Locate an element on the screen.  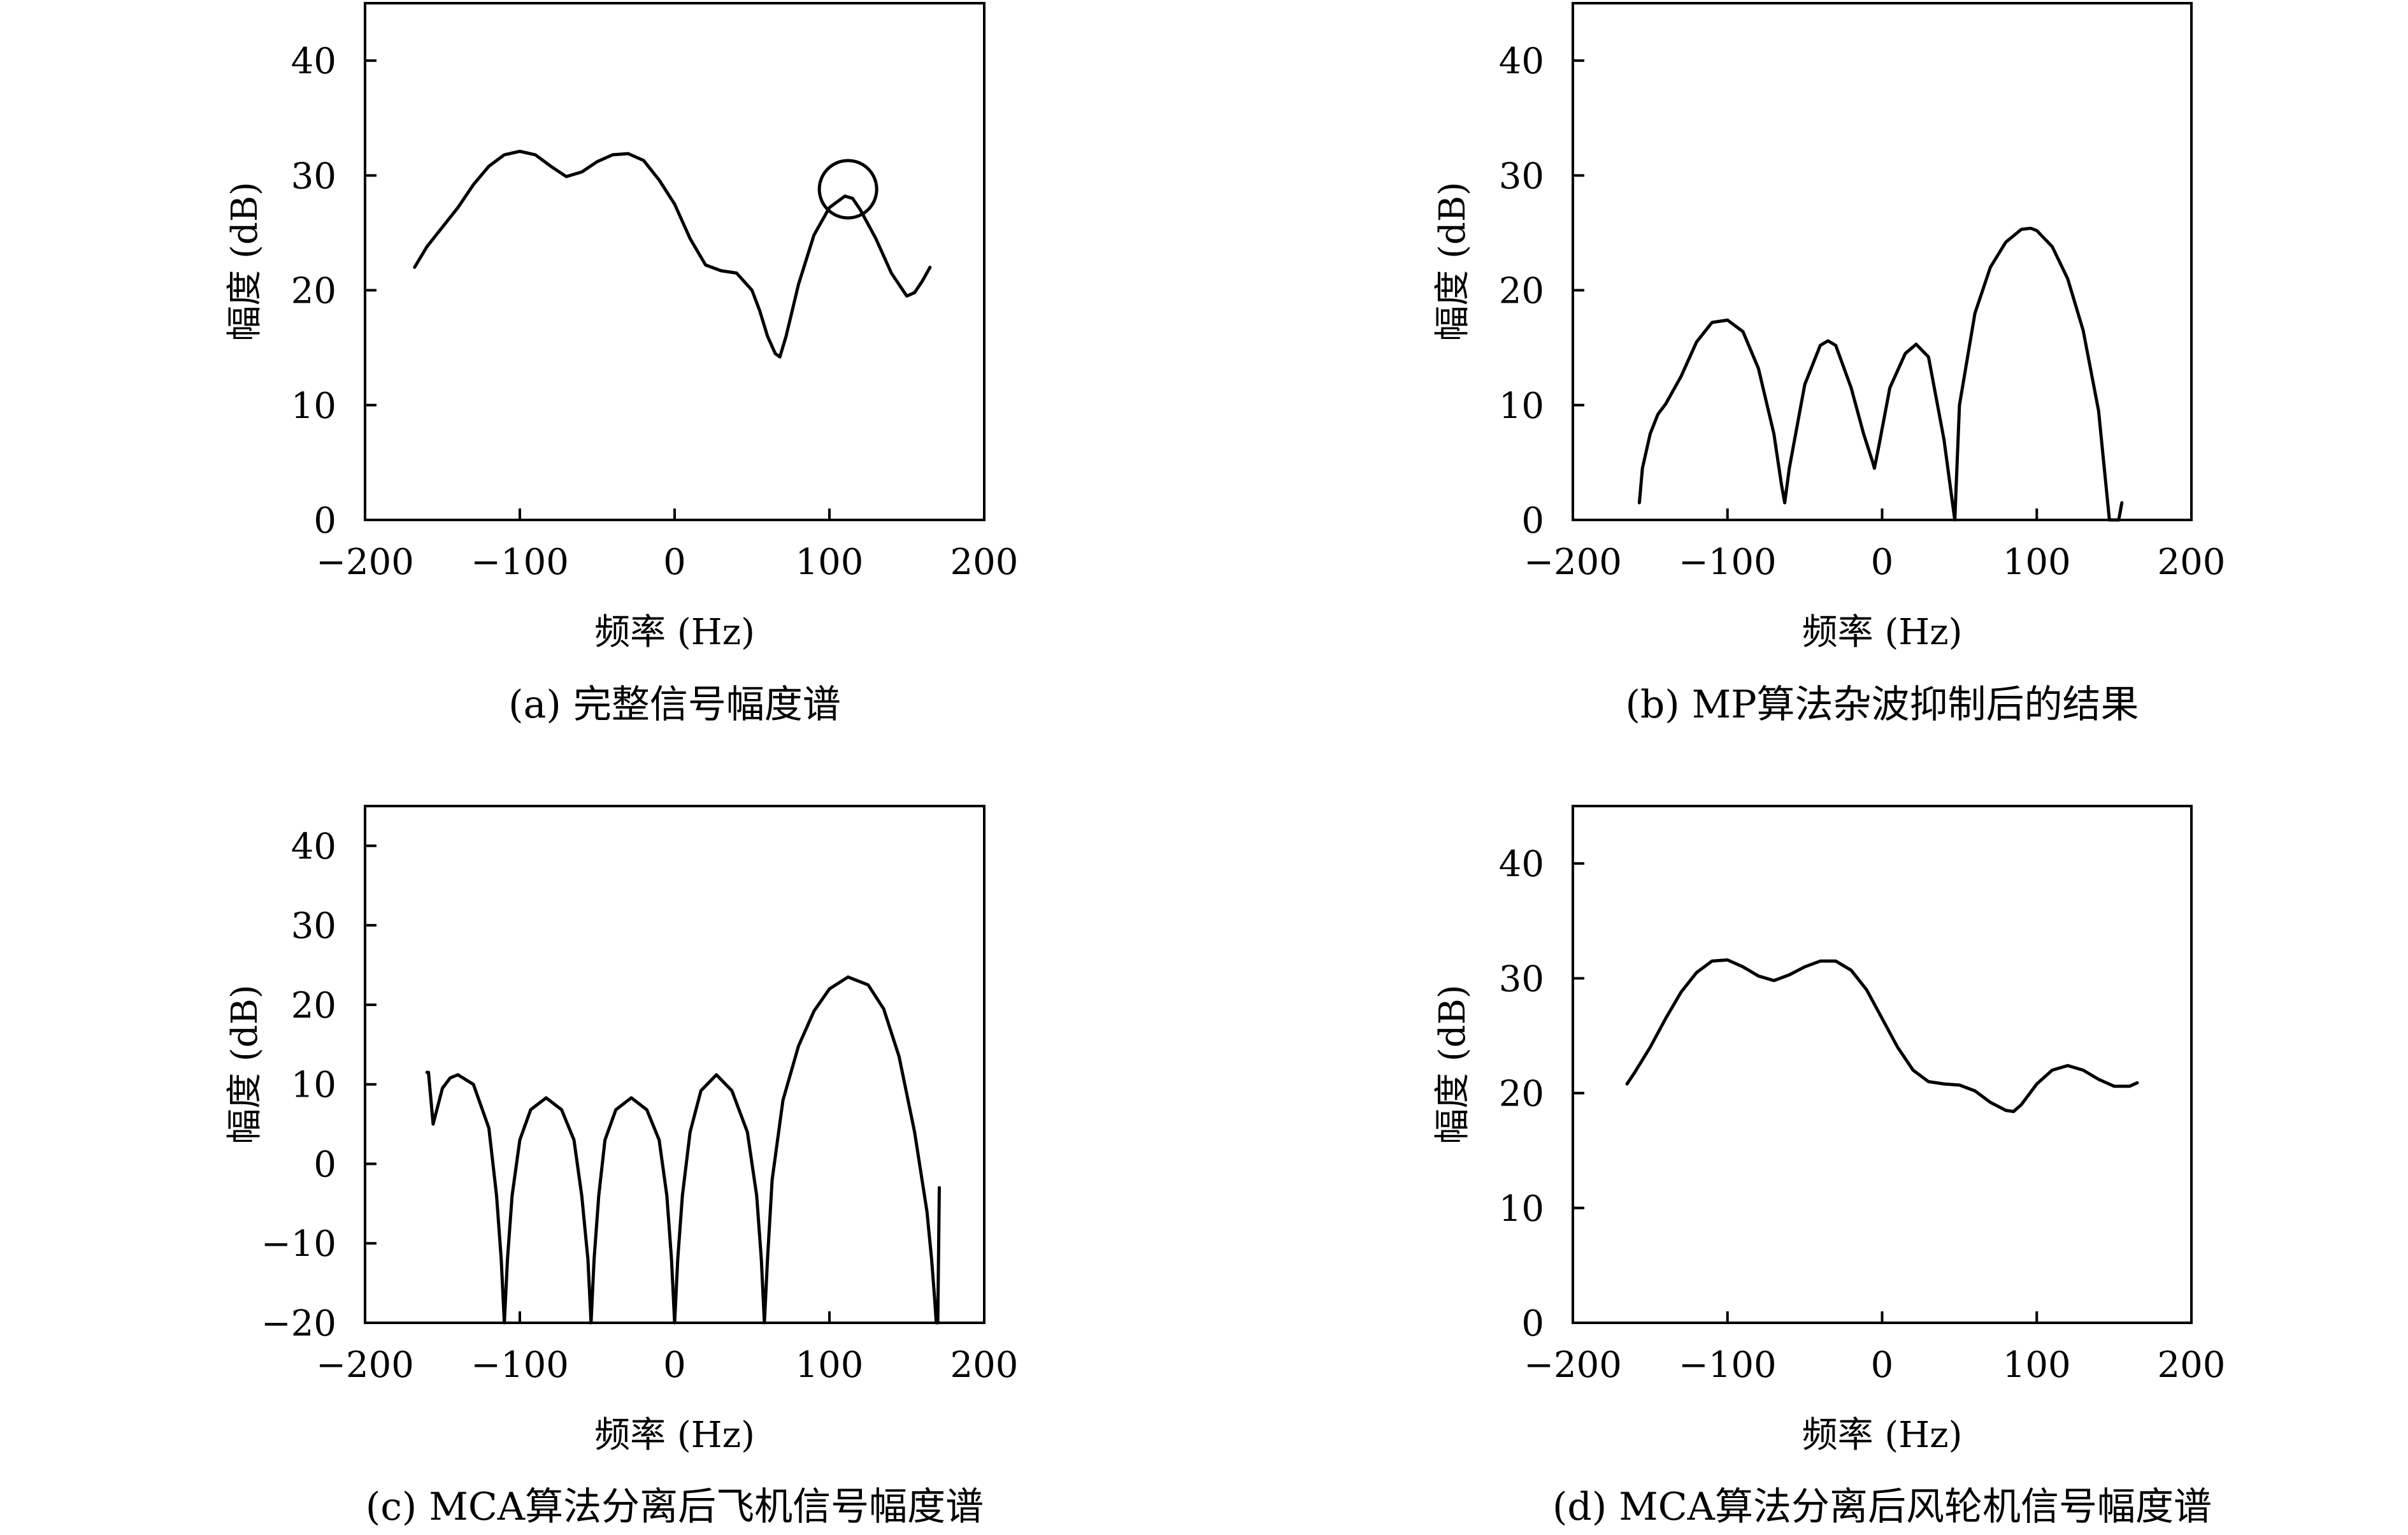
subfigure-caption: (b) MP算法杂波抑制后的结果 is located at coordinates (1882, 704).